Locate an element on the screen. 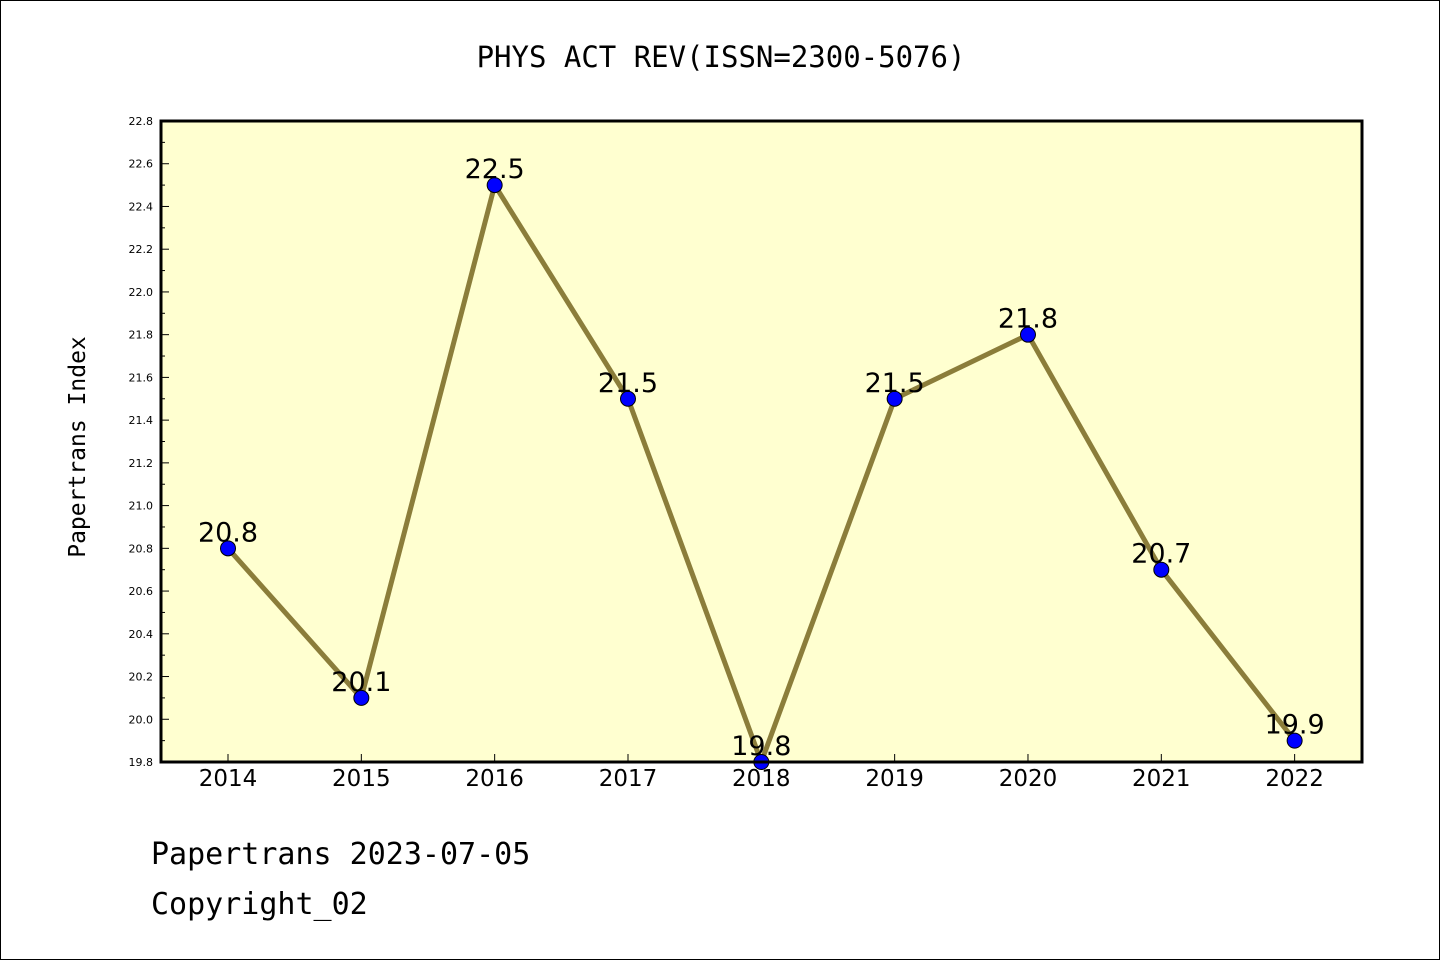 This screenshot has width=1440, height=961. y-tick-label: 22.2 is located at coordinates (141, 249).